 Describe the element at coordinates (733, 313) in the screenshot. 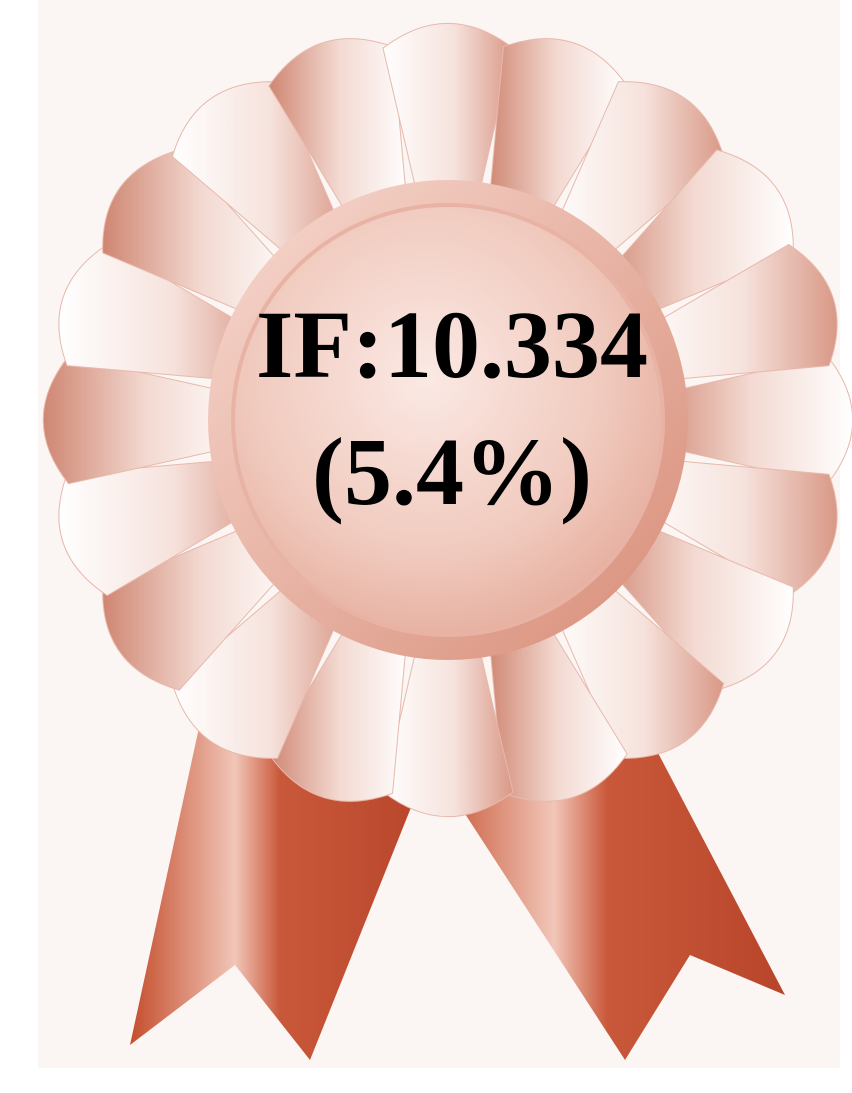

I see `petal` at that location.